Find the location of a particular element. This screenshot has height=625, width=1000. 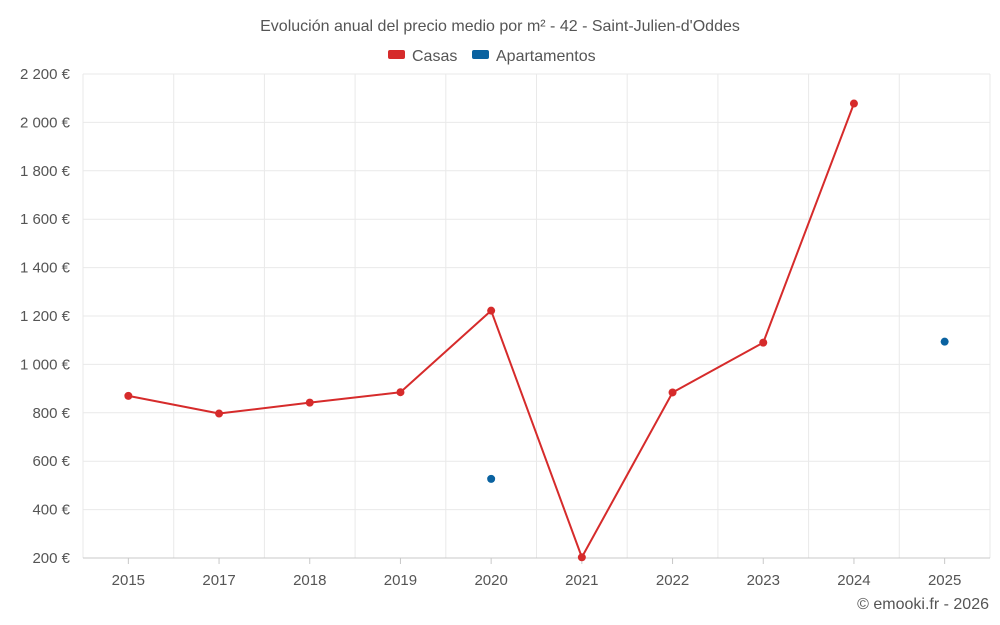

y-tick-label: 400 € is located at coordinates (51, 510).